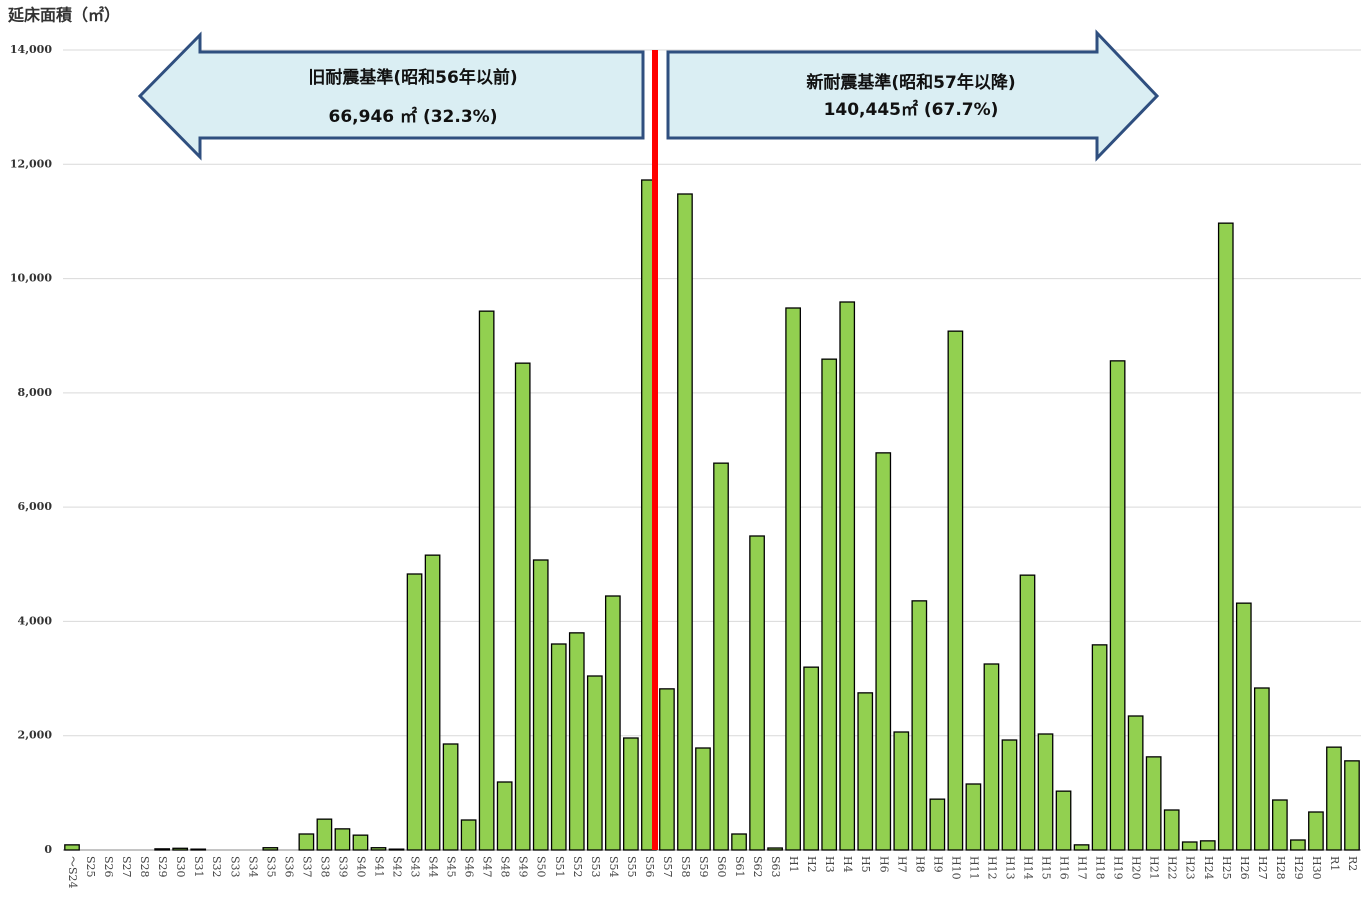  Describe the element at coordinates (1118, 868) in the screenshot. I see `x-tick-label: H19` at that location.